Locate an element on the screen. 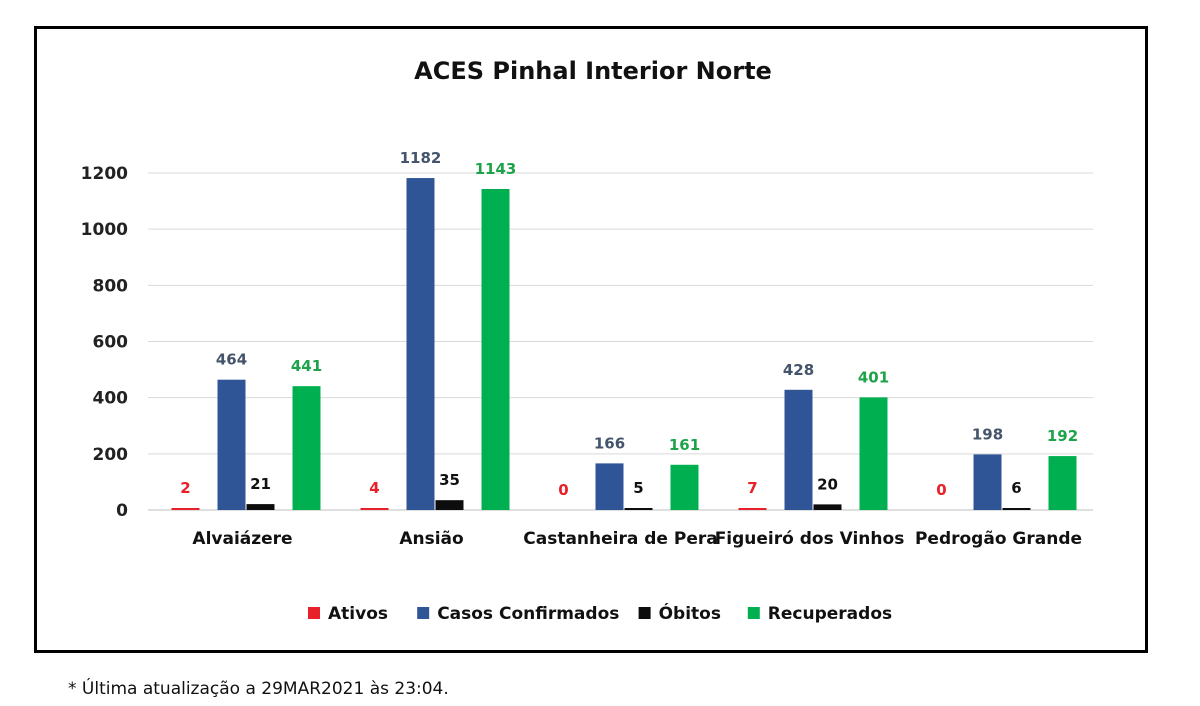 This screenshot has width=1200, height=706. y-tick-label: 1200 is located at coordinates (104, 174).